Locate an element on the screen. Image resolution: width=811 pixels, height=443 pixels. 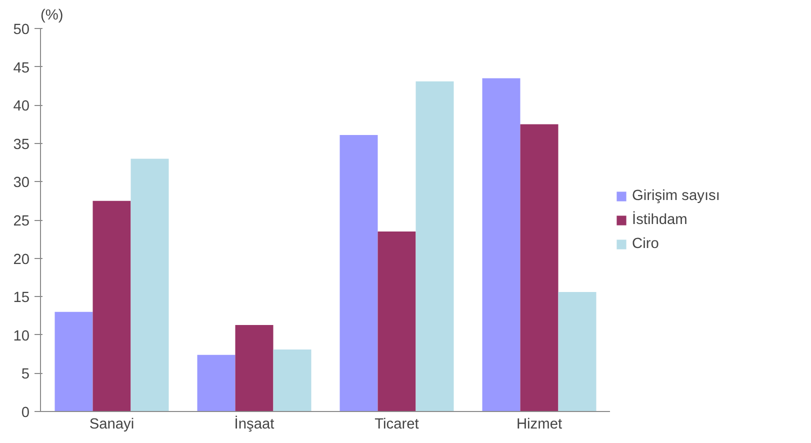
y-tick-label: 5 is located at coordinates (25, 374).